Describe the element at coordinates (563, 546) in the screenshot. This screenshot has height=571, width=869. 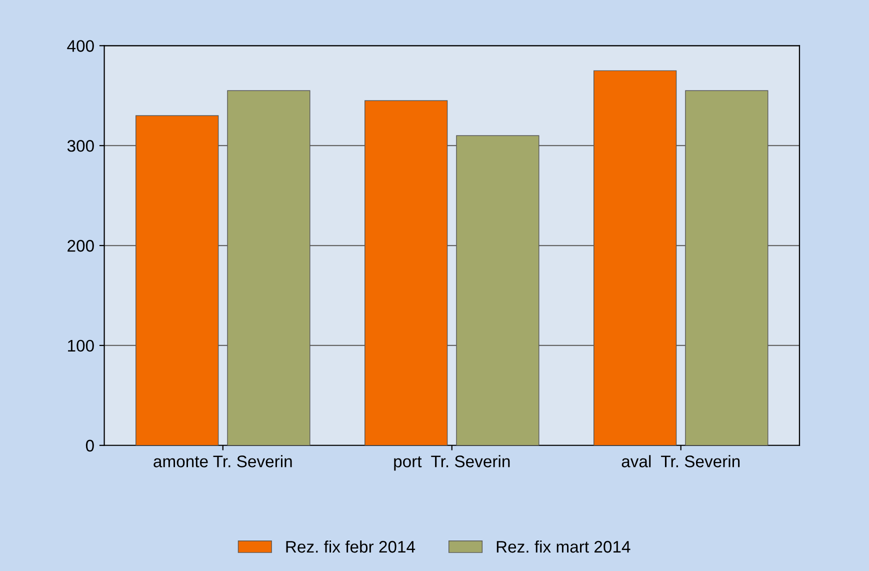
I see `legend-label: Rez. fix mart 2014` at that location.